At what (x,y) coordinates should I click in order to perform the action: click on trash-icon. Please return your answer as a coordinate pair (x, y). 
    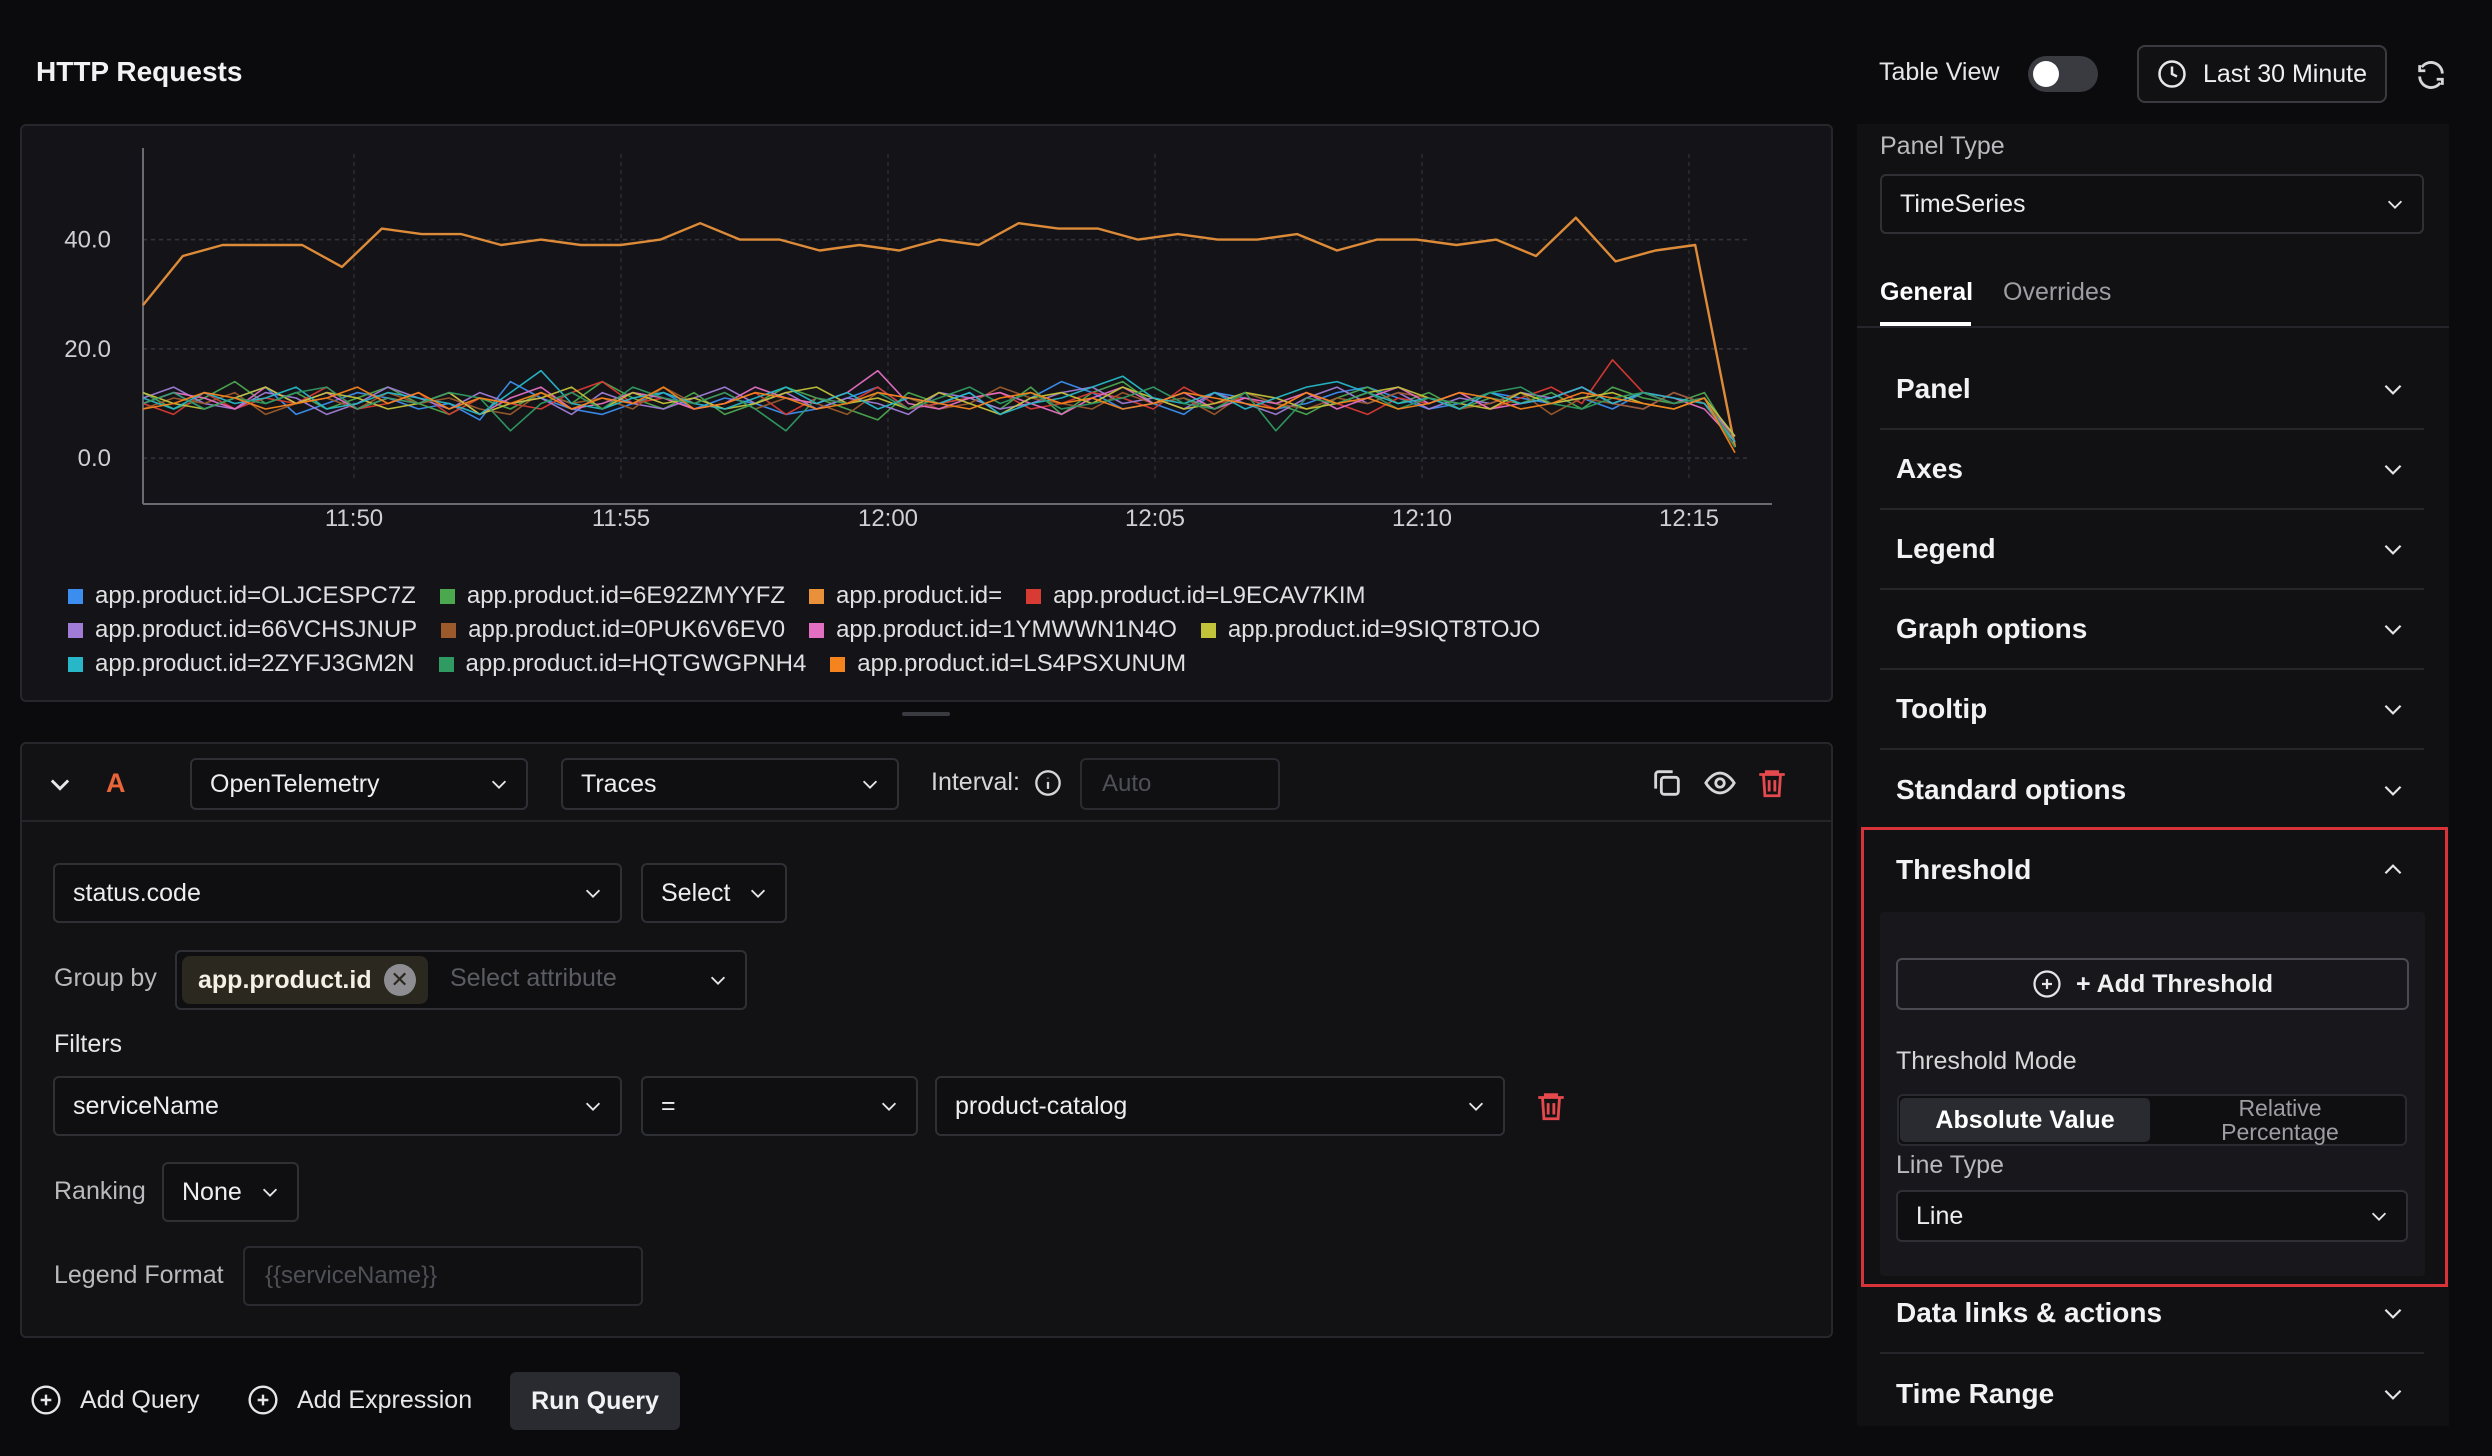
    Looking at the image, I should click on (1772, 783).